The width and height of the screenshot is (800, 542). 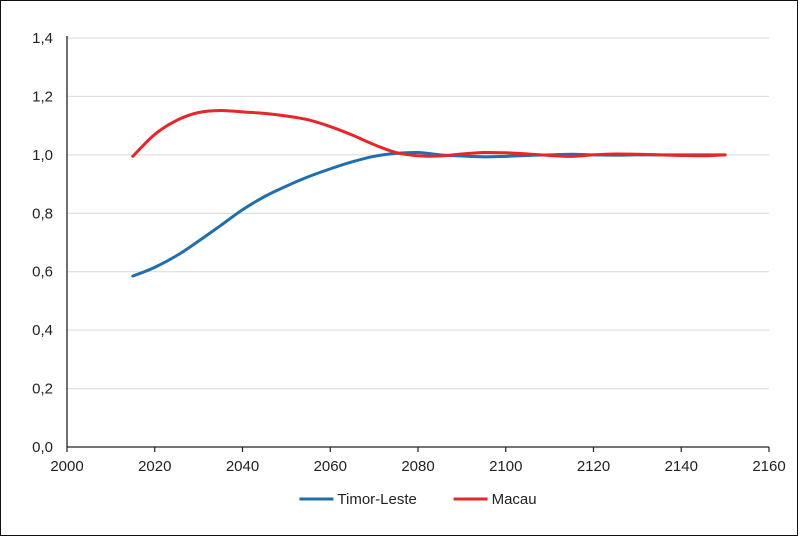 I want to click on y-tick-label: 0,4, so click(x=42, y=330).